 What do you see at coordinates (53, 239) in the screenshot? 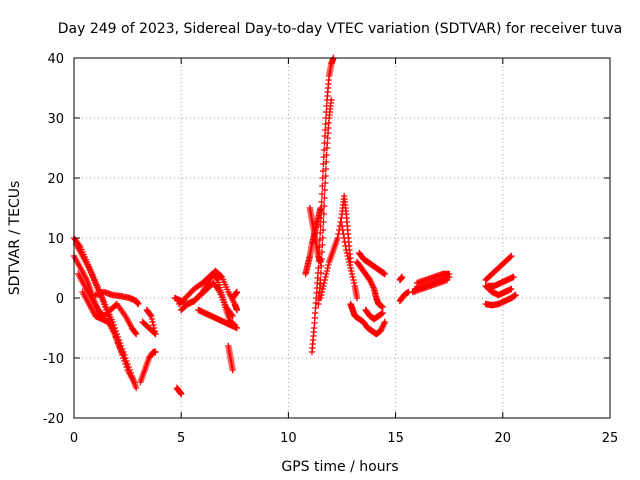
I see `y-tick-labels: -20 -10 0 10 20 30 40` at bounding box center [53, 239].